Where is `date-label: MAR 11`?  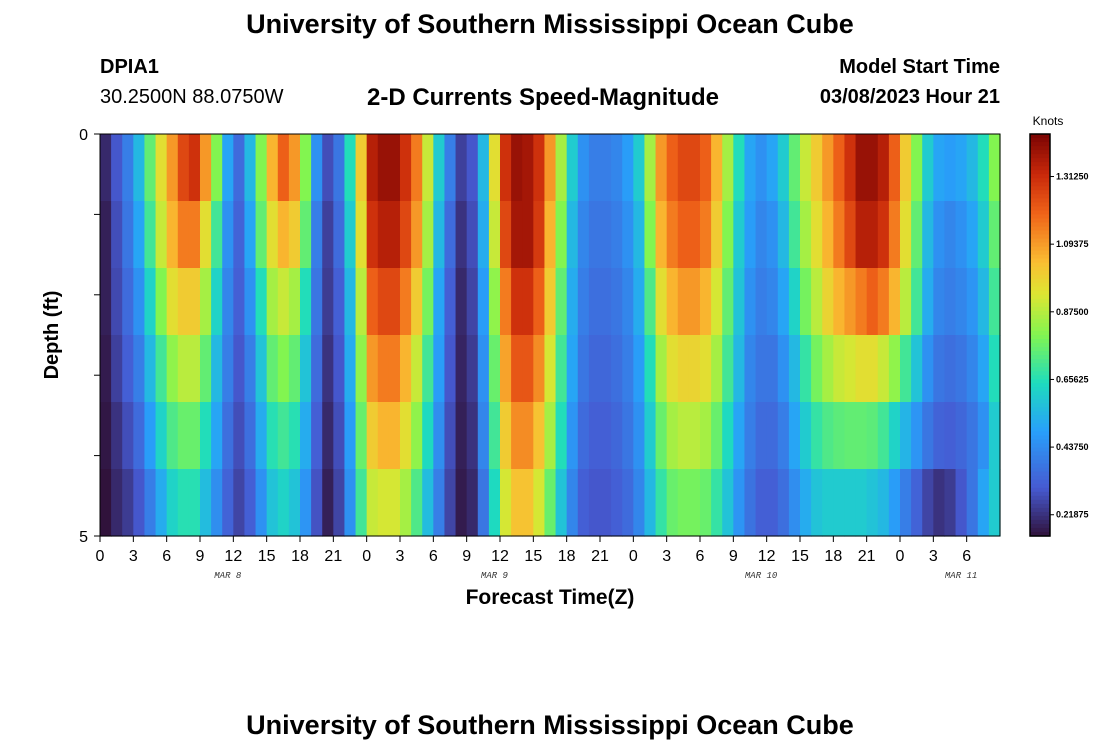 date-label: MAR 11 is located at coordinates (961, 576).